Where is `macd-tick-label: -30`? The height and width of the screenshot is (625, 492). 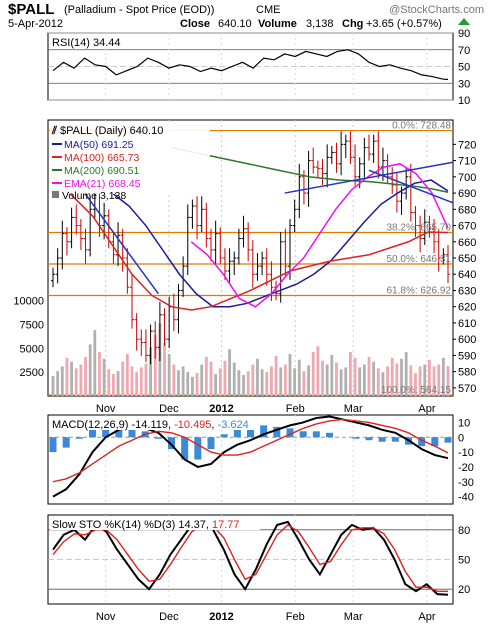
macd-tick-label: -30 is located at coordinates (466, 483).